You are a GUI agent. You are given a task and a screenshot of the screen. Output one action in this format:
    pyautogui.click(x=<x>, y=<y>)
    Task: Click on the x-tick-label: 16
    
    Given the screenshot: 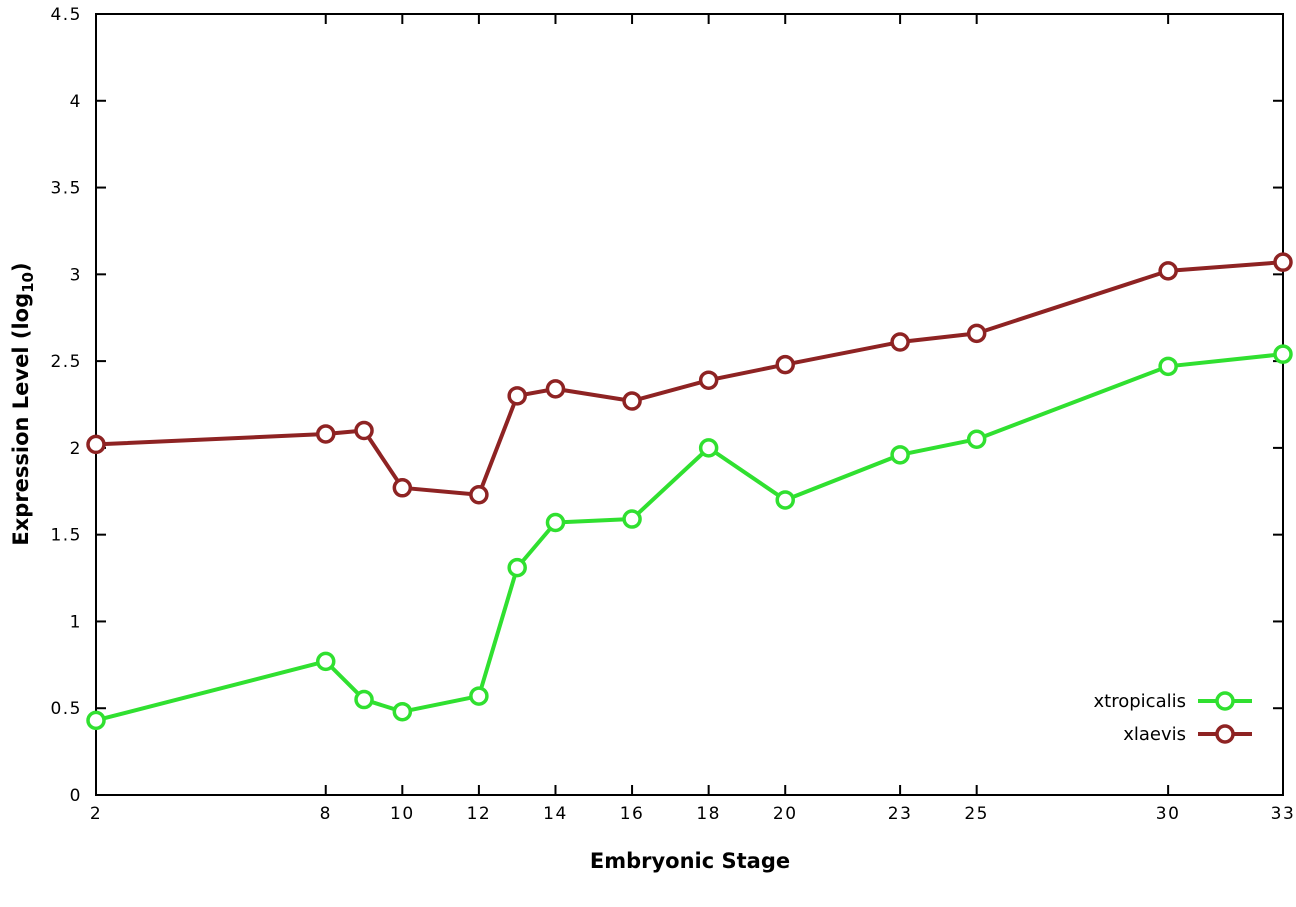 What is the action you would take?
    pyautogui.click(x=632, y=814)
    